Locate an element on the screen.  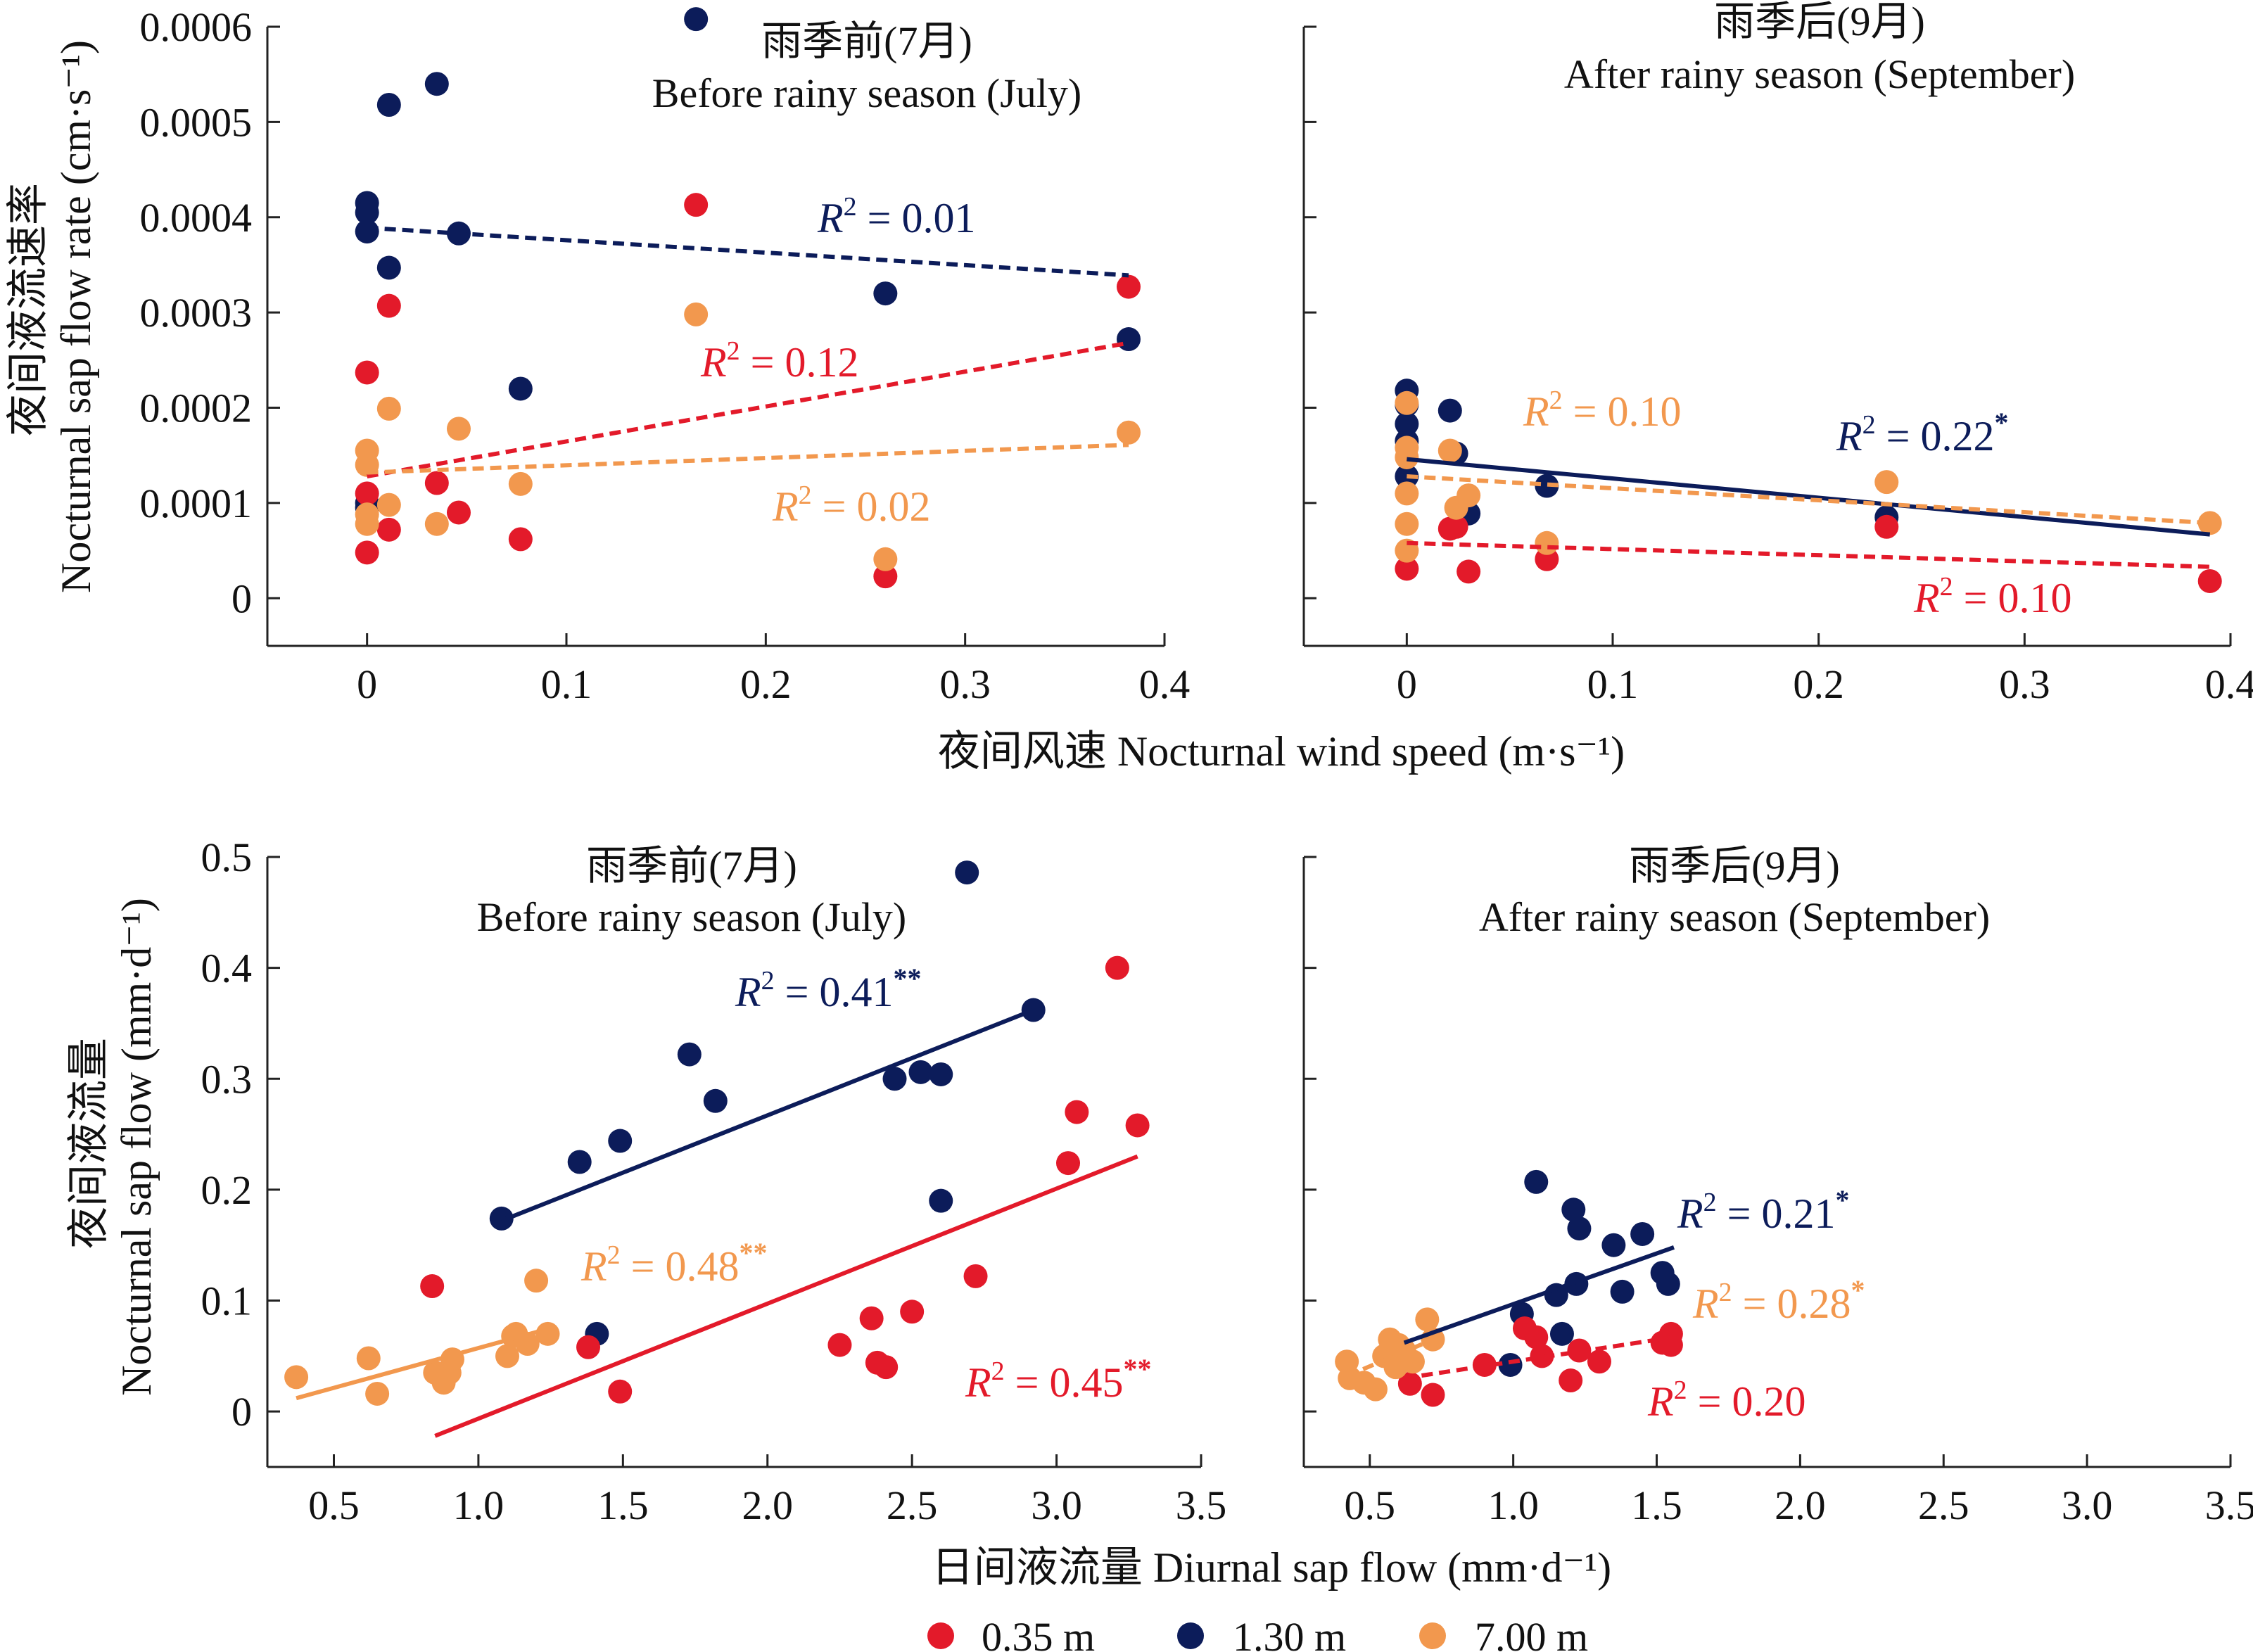
x-tick-label: 0.5 is located at coordinates (1370, 1505).